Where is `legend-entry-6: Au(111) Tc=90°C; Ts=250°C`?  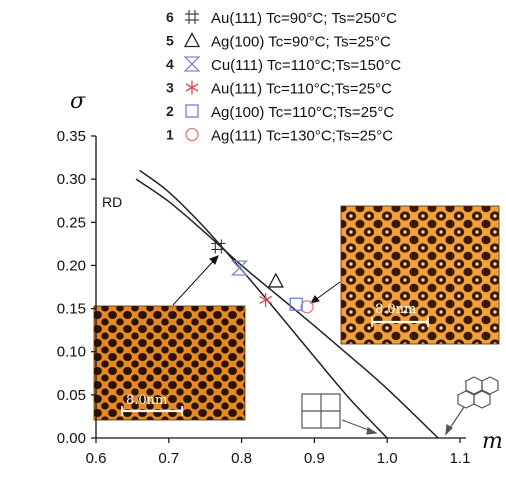
legend-entry-6: Au(111) Tc=90°C; Ts=250°C is located at coordinates (304, 18).